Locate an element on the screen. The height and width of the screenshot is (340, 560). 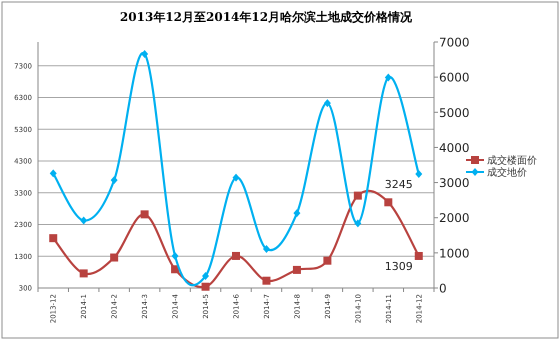
y2-tick-label: 3000 is located at coordinates (454, 183).